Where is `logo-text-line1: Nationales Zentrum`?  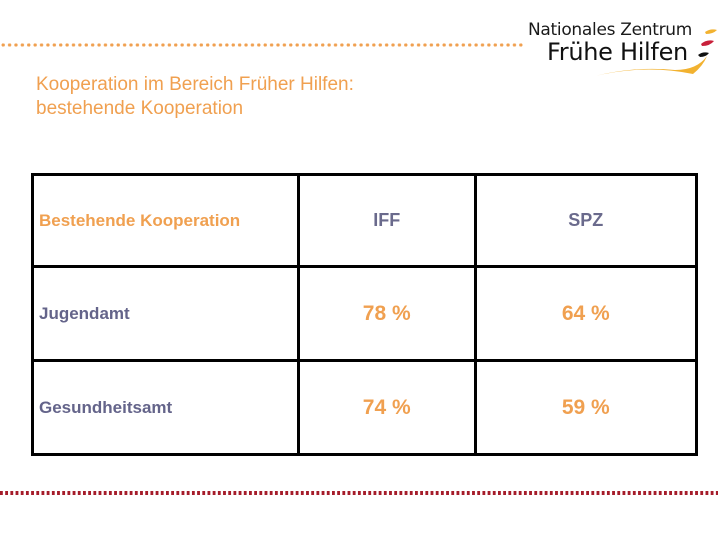
logo-text-line1: Nationales Zentrum is located at coordinates (610, 30).